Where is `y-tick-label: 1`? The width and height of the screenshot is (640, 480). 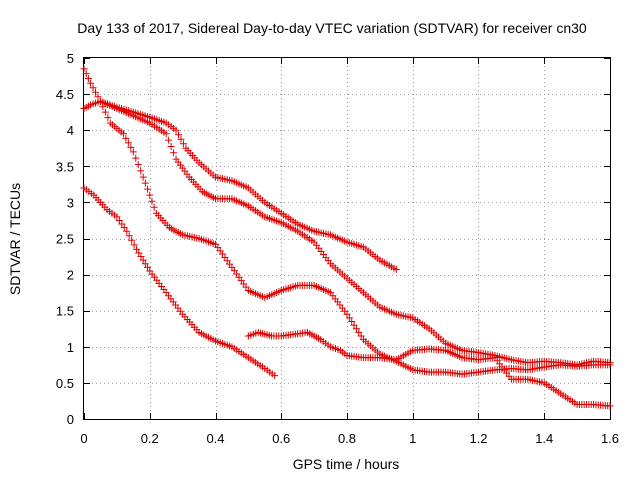 y-tick-label: 1 is located at coordinates (70, 347).